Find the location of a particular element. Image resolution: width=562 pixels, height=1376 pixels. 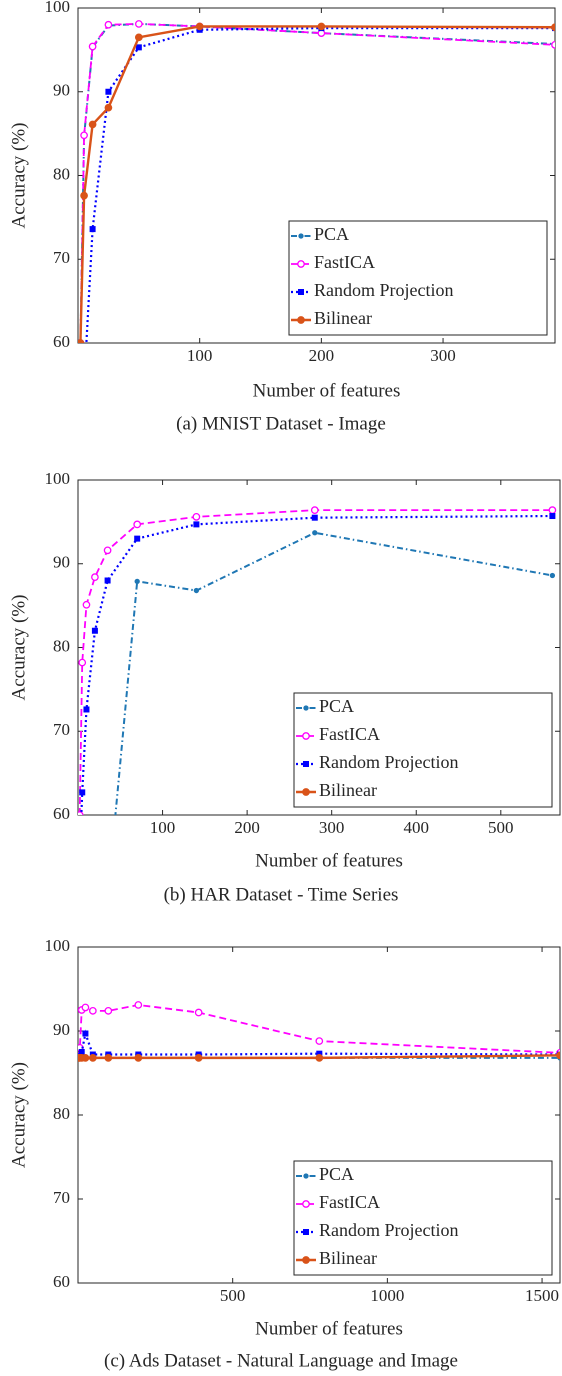

x-tick-label: 1000 is located at coordinates (387, 1295).